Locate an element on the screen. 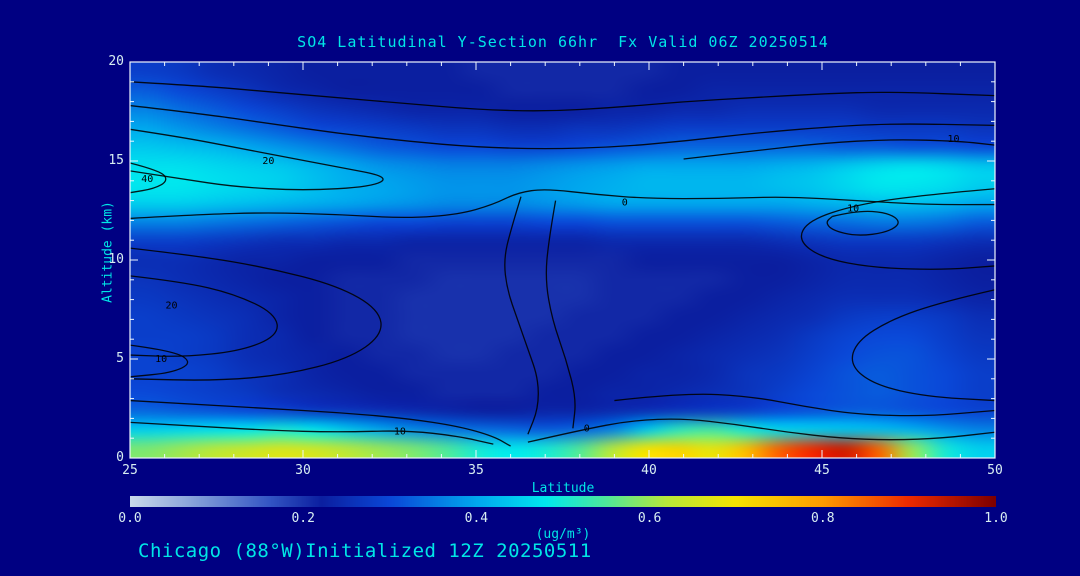 The height and width of the screenshot is (576, 1080). colorbar-tick-label: 1.0 is located at coordinates (996, 518).